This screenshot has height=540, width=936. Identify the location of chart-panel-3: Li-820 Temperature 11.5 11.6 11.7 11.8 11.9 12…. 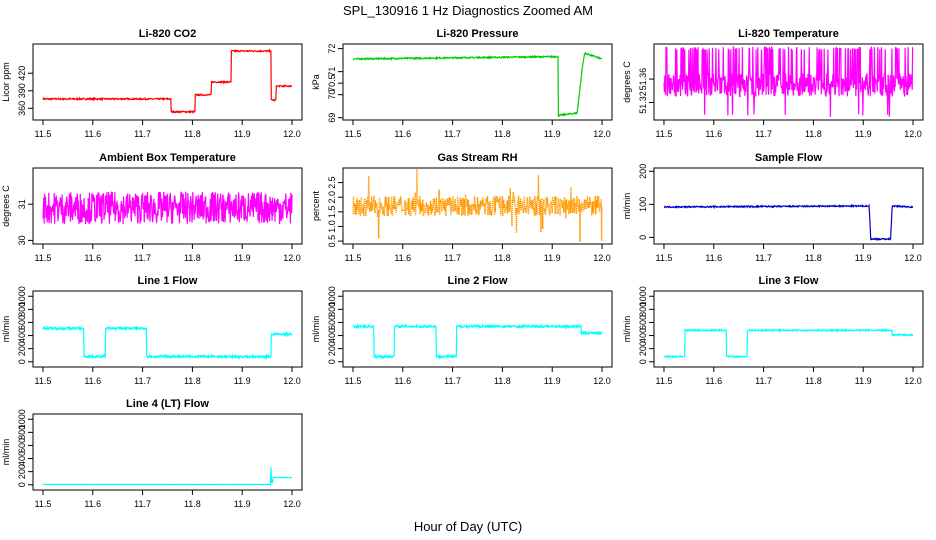
(773, 83).